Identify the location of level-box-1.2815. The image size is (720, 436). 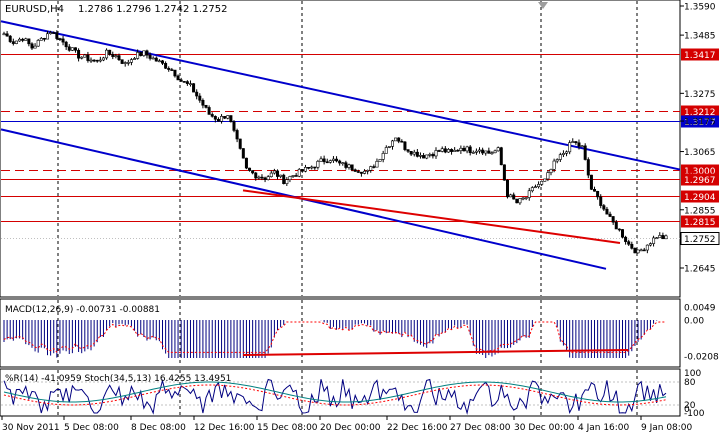
(700, 221).